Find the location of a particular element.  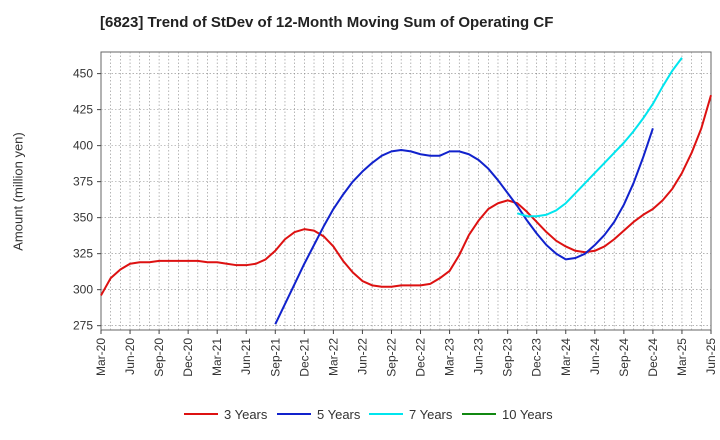

x-tick-label: Sep-24 is located at coordinates (624, 357).